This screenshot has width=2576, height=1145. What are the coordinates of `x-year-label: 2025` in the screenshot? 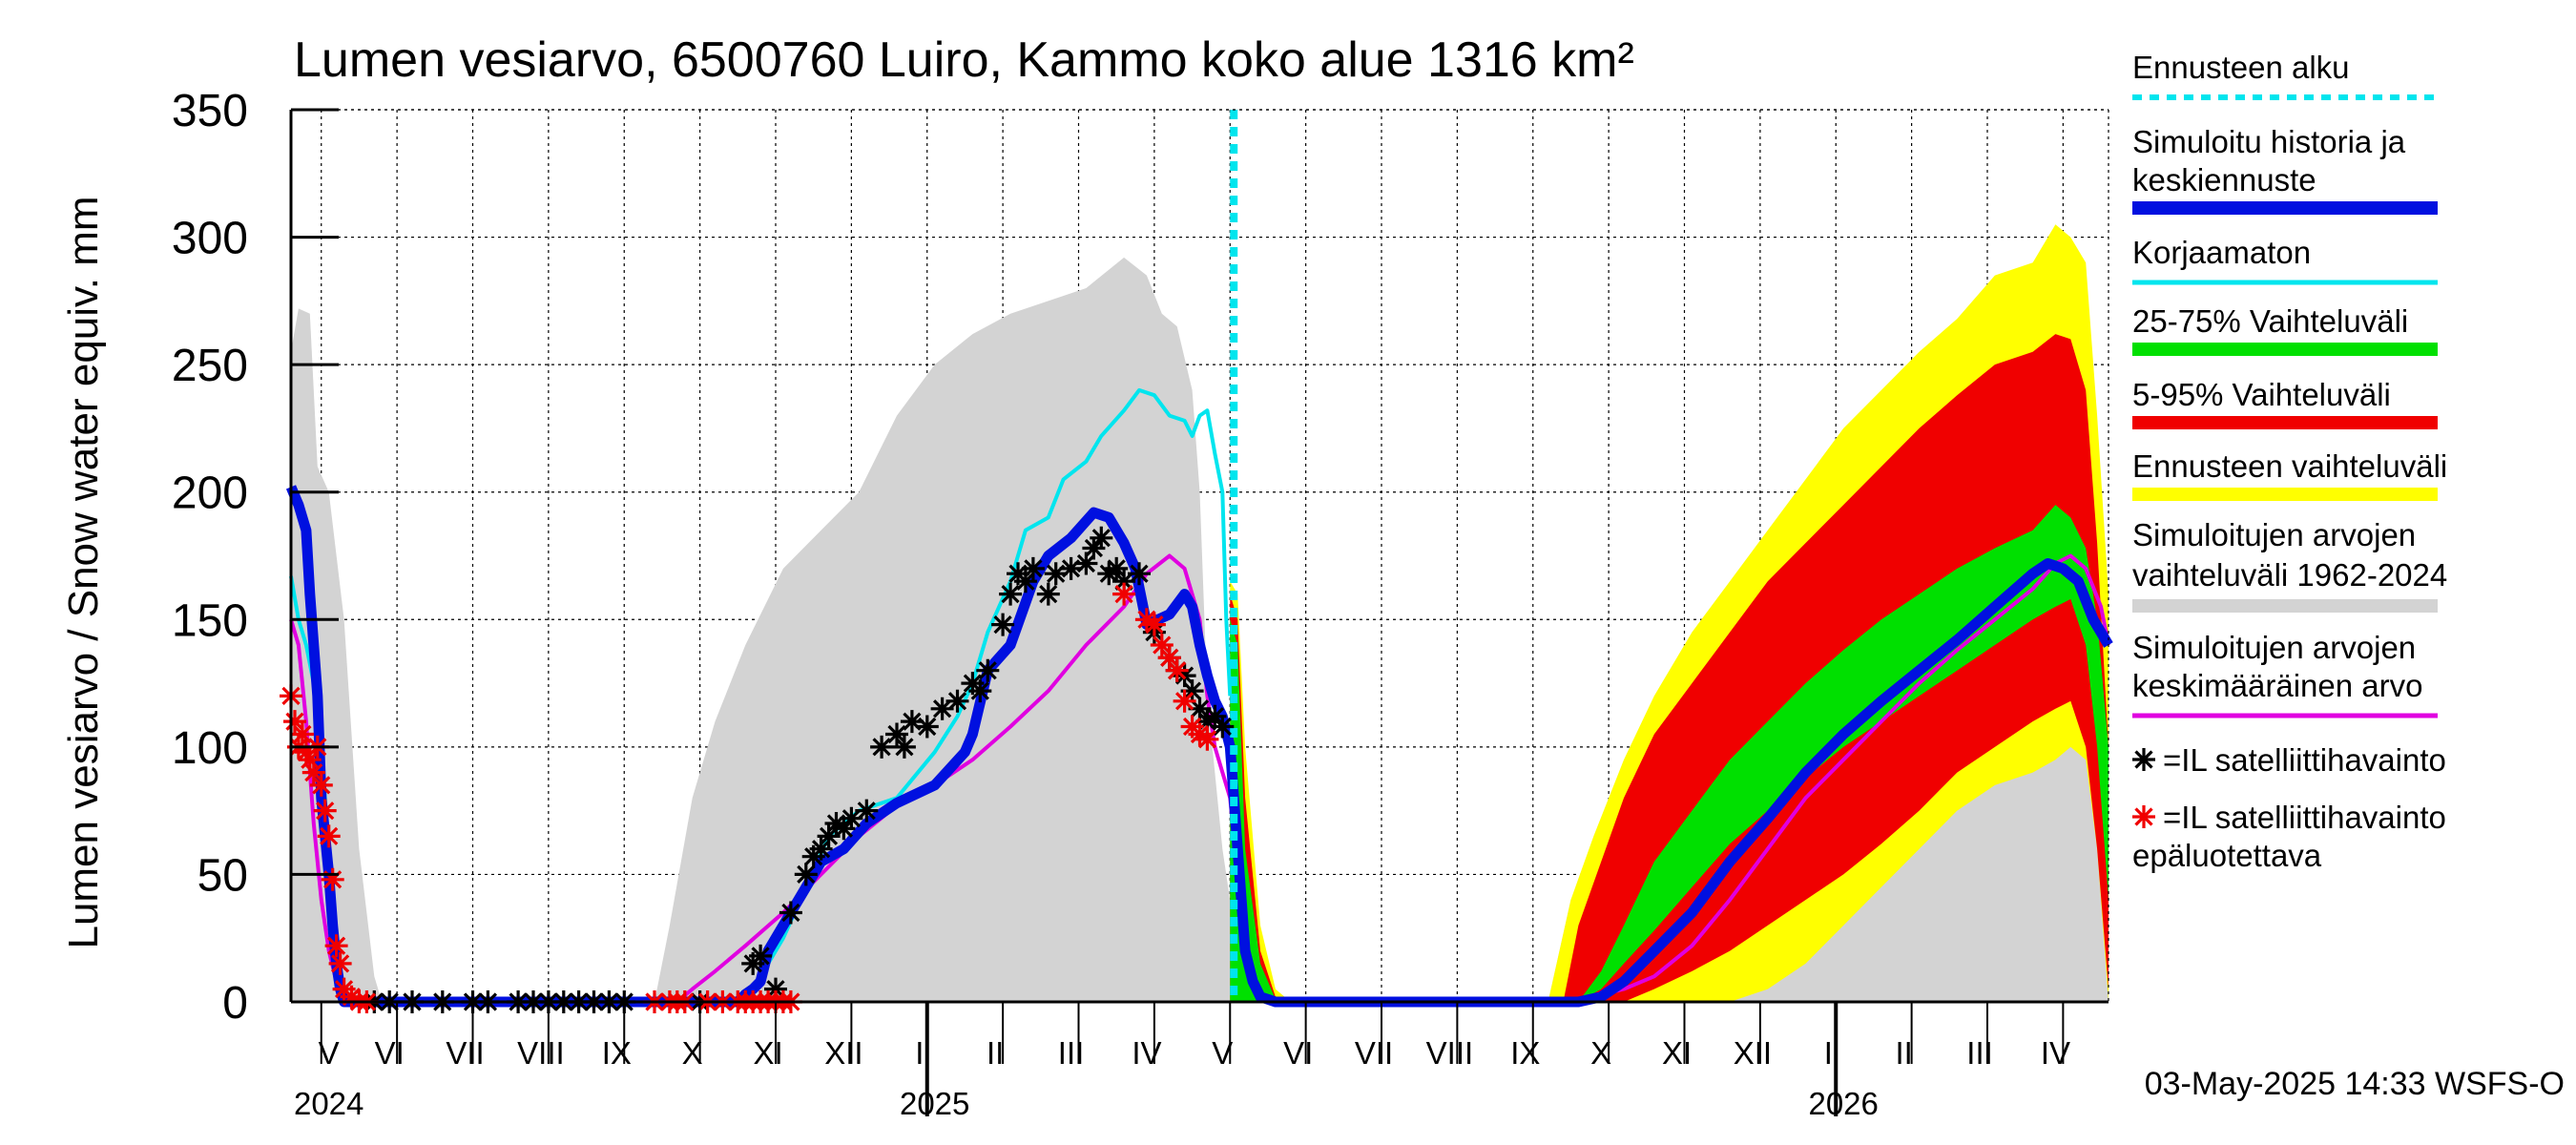 It's located at (934, 1103).